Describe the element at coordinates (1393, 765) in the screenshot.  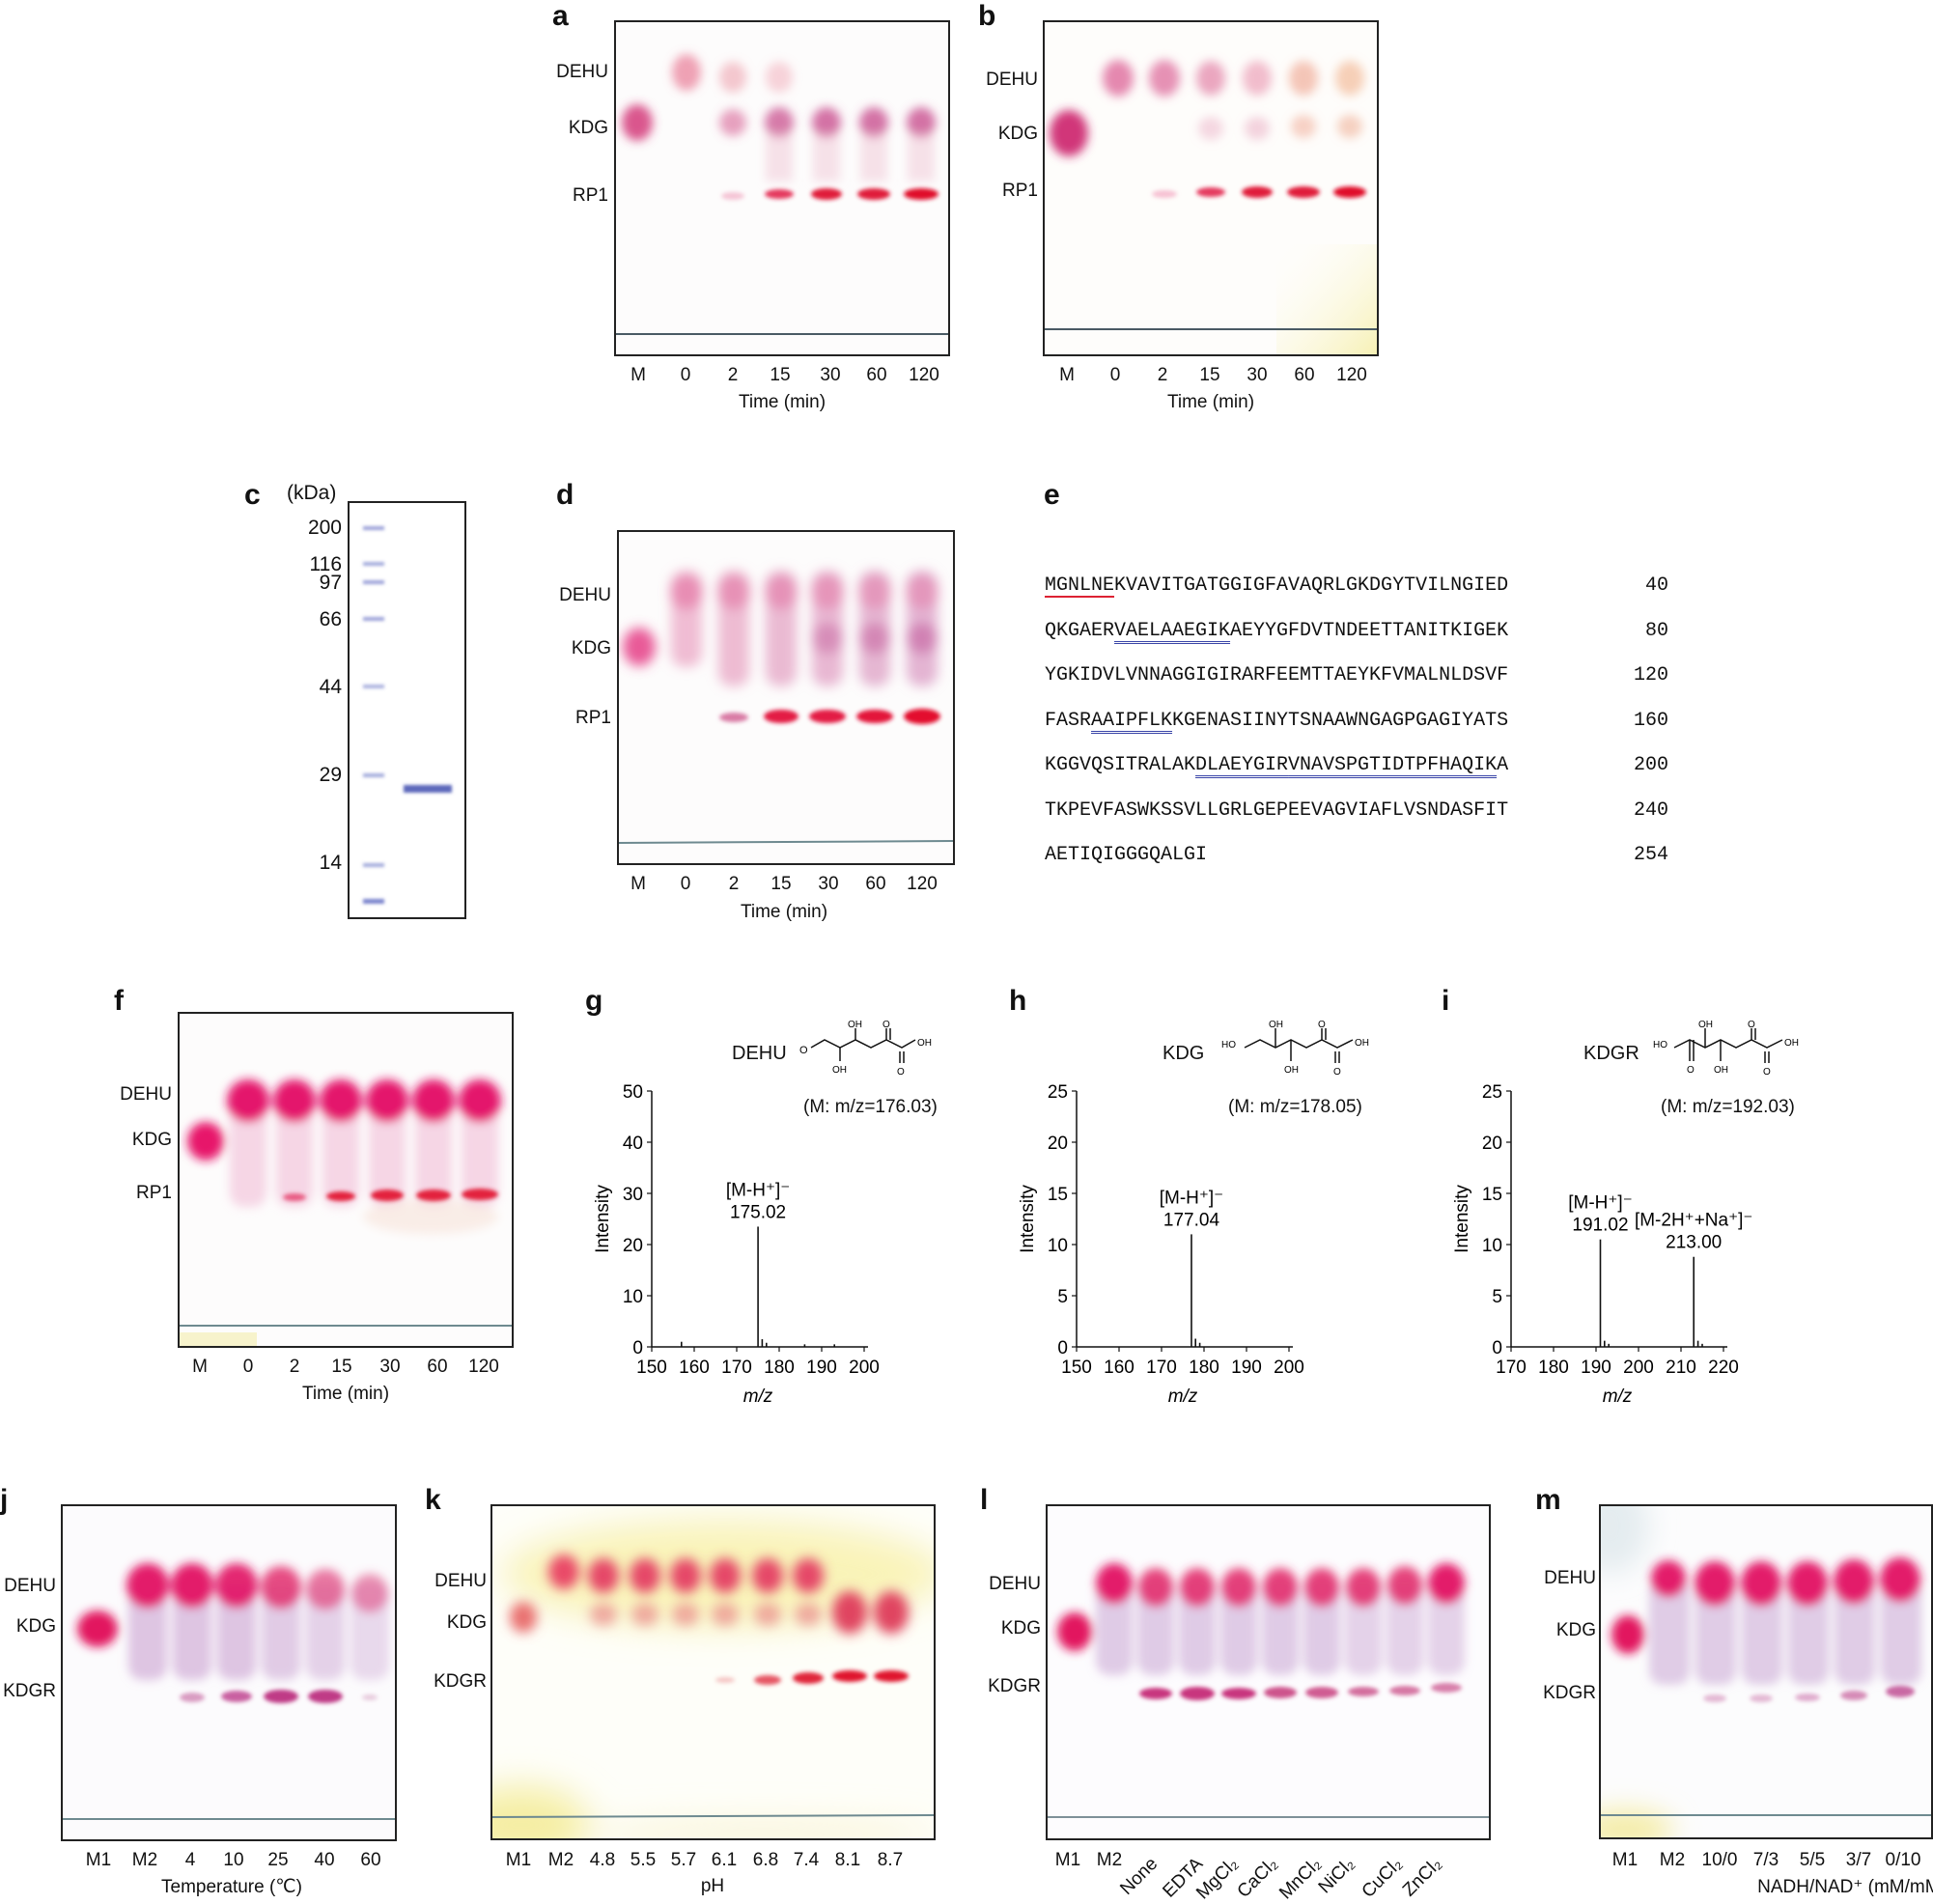
I see `ms-peptide: VNAVSPGTIDTPFHAQIK` at that location.